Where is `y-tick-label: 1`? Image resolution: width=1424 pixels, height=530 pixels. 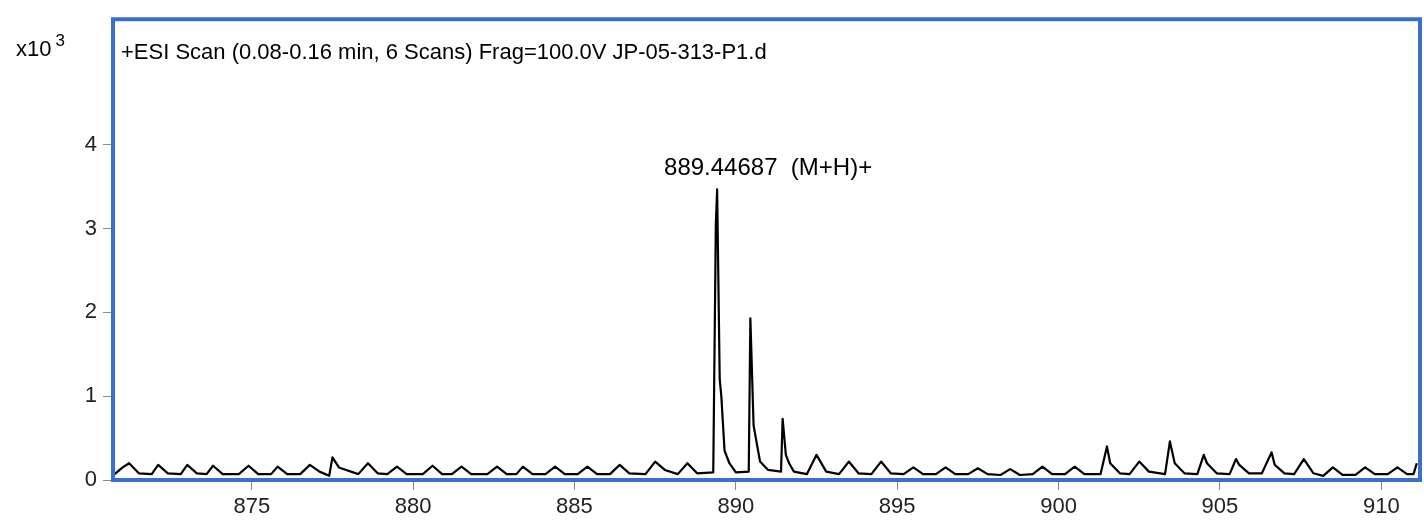 y-tick-label: 1 is located at coordinates (90, 395).